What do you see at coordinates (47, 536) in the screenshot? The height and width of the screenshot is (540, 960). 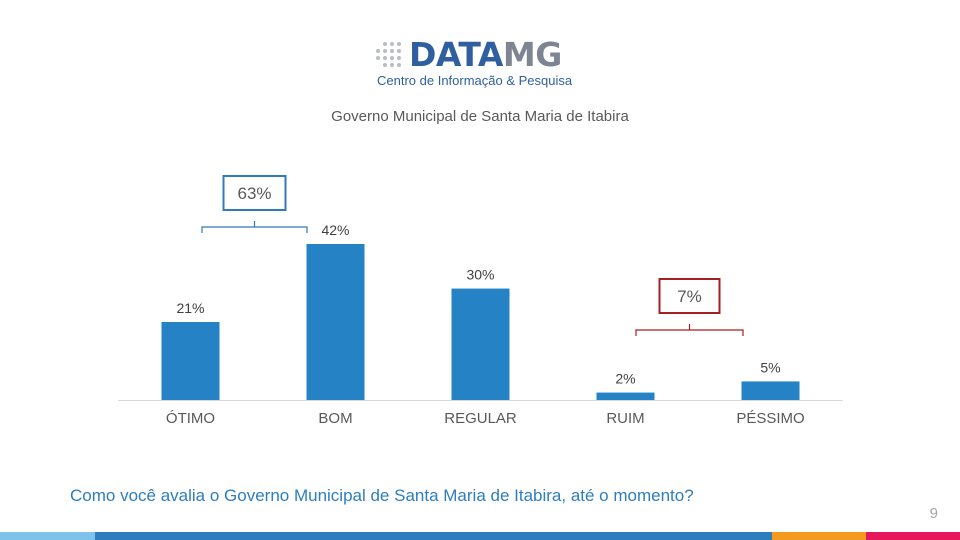 I see `footer-segment-light-blue` at bounding box center [47, 536].